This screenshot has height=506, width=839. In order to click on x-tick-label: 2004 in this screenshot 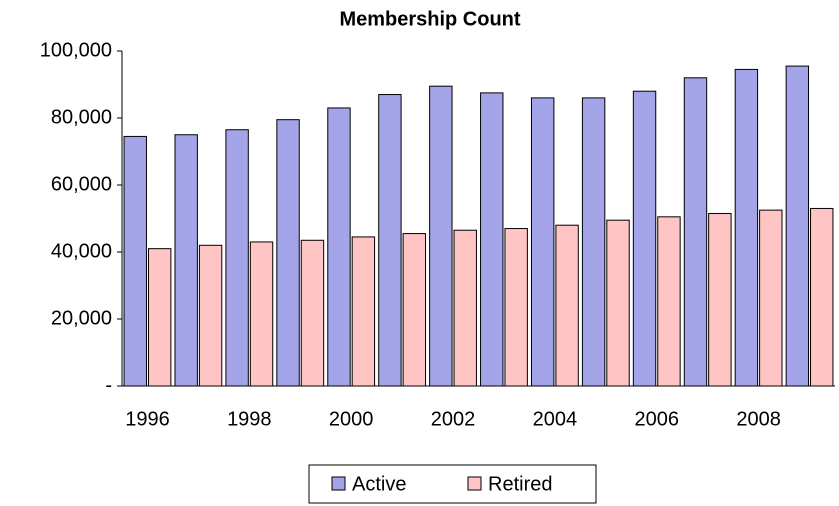, I will do `click(555, 419)`.